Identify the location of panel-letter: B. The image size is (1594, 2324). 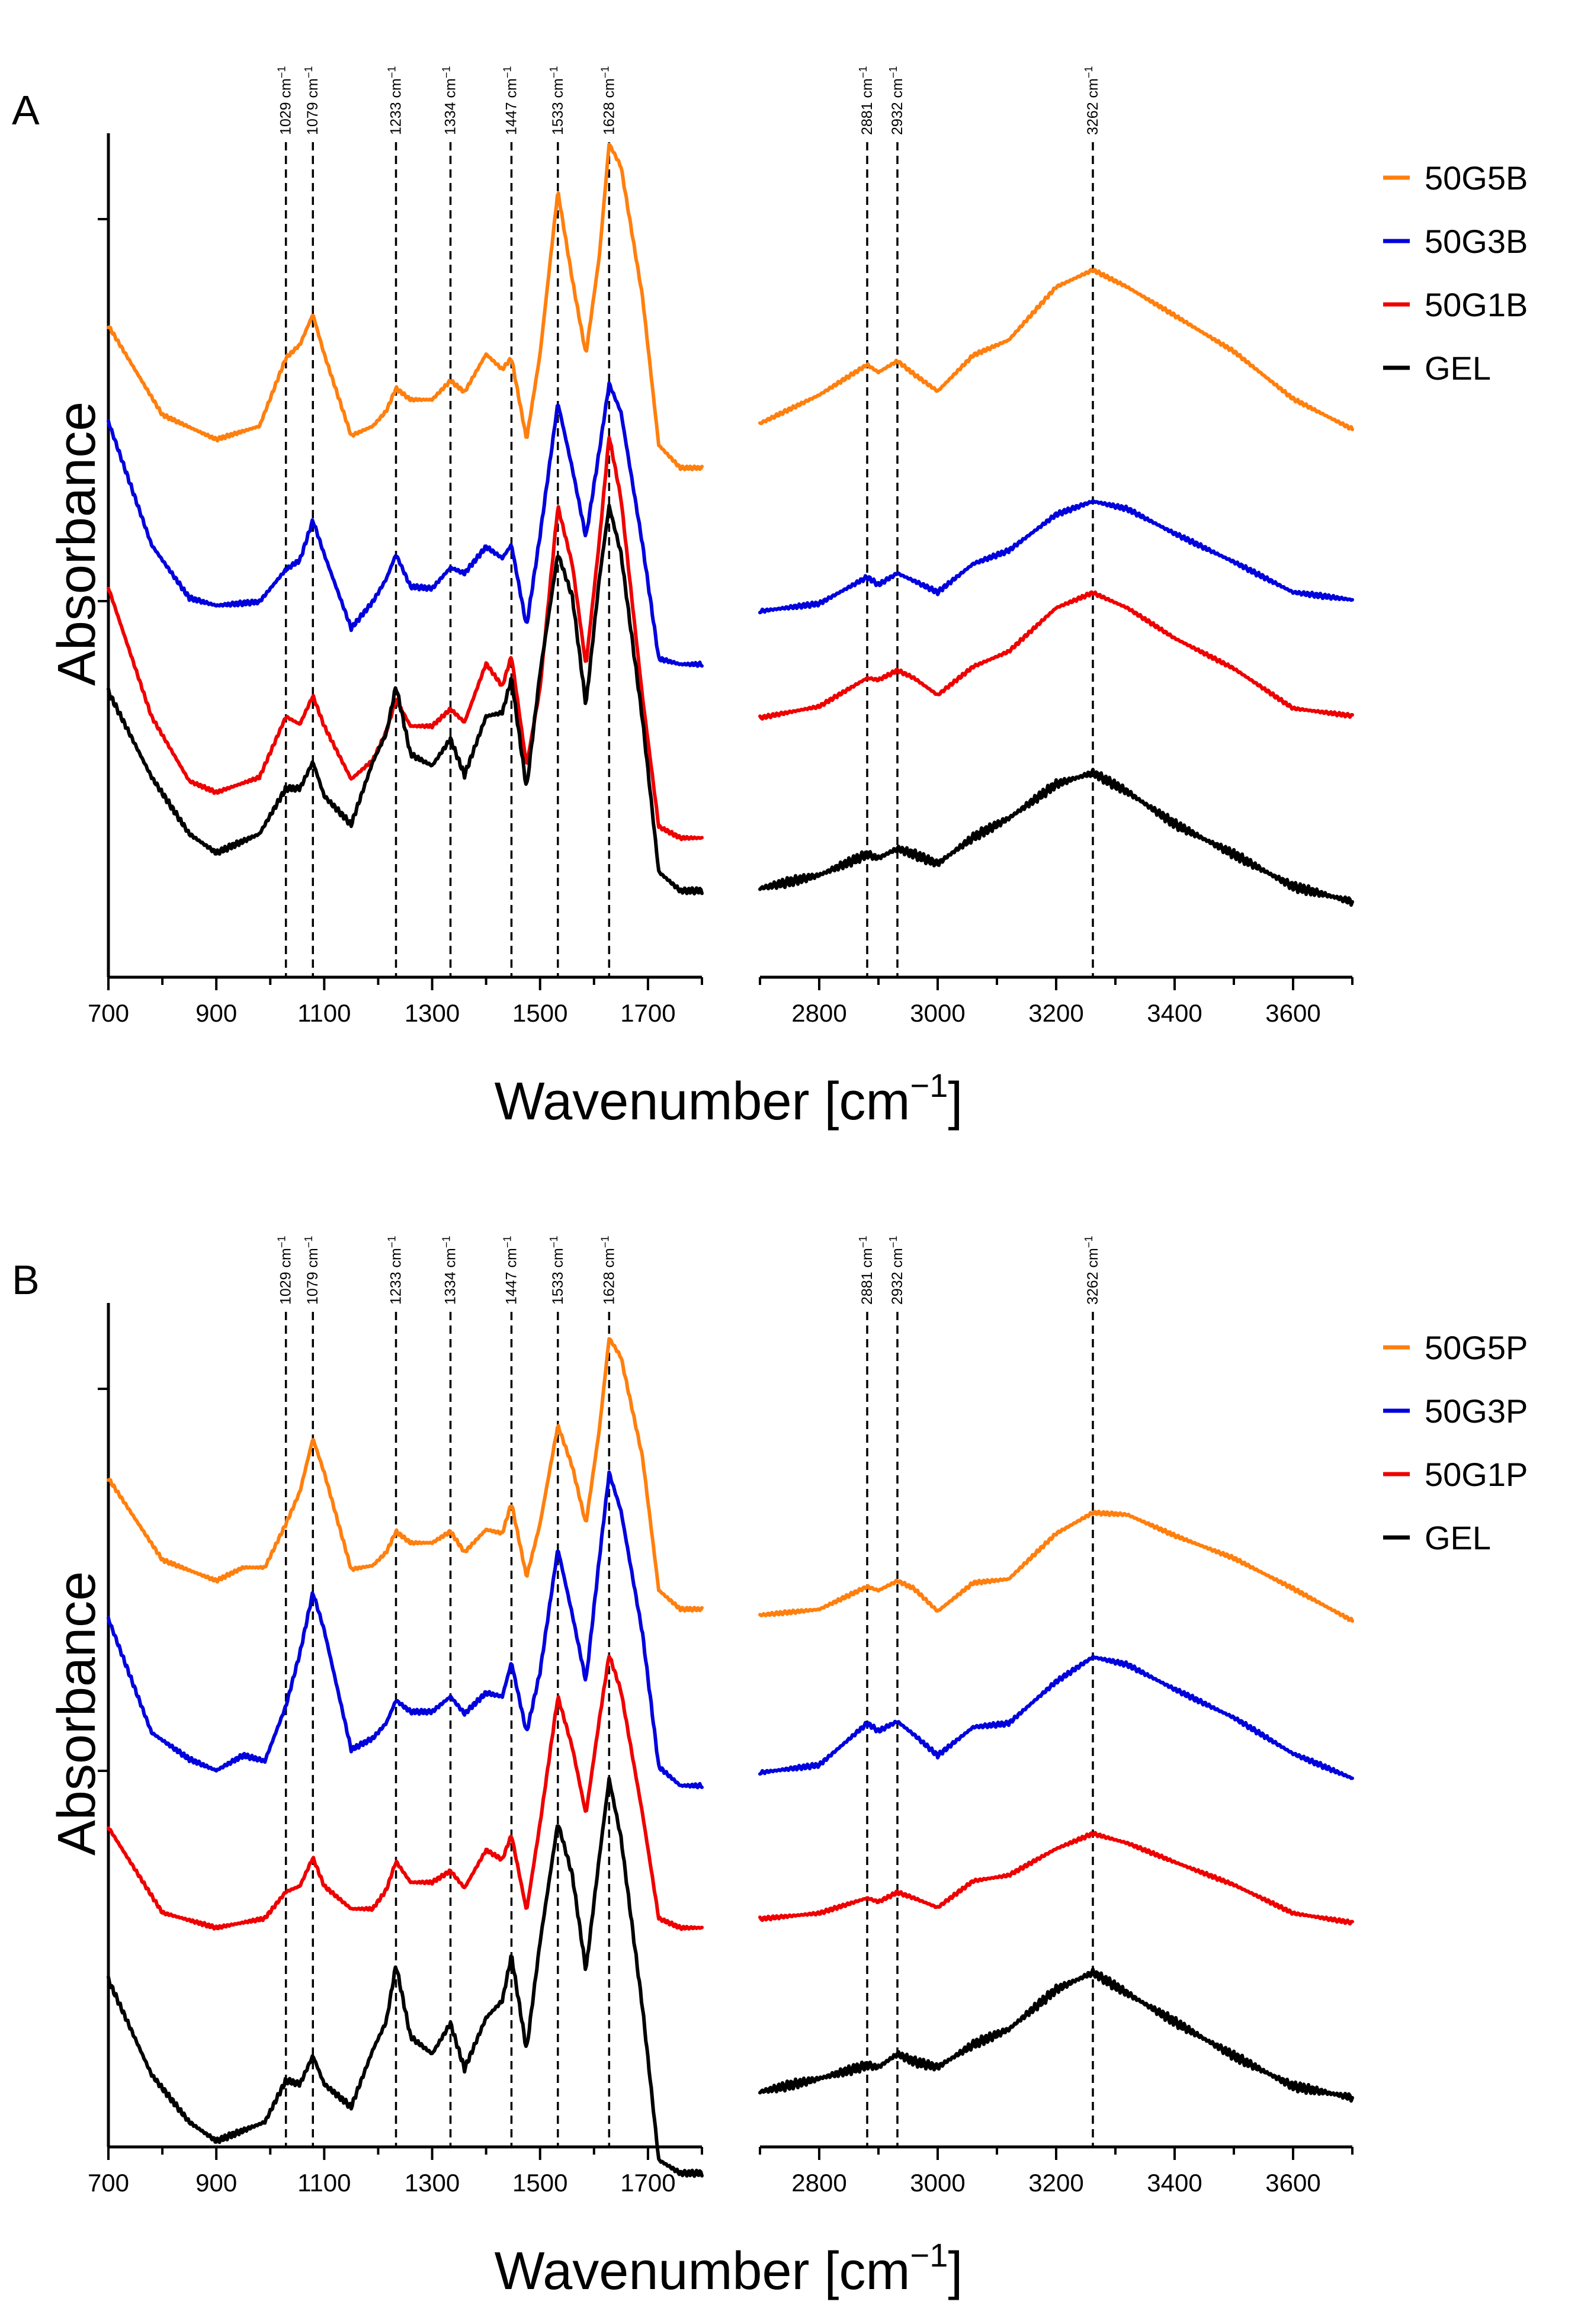
(26, 1280).